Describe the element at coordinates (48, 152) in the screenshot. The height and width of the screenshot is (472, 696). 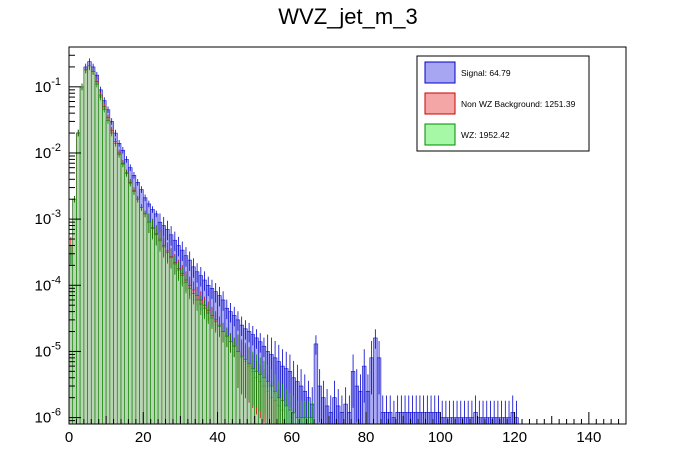
I see `y-tick-label: 10⁻²` at that location.